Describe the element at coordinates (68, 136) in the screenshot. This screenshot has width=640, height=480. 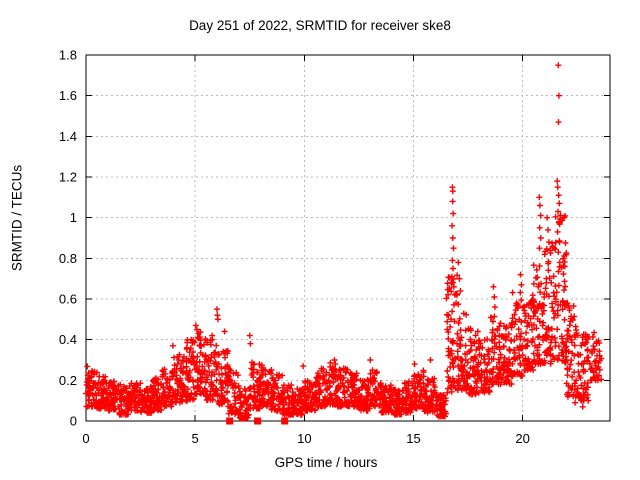
I see `y-tick-label: 1.4` at that location.